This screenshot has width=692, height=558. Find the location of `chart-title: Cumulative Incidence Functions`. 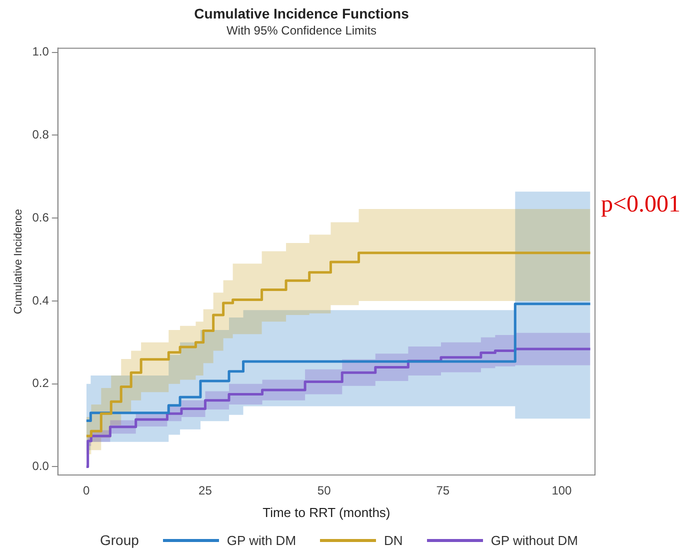

chart-title: Cumulative Incidence Functions is located at coordinates (302, 13).